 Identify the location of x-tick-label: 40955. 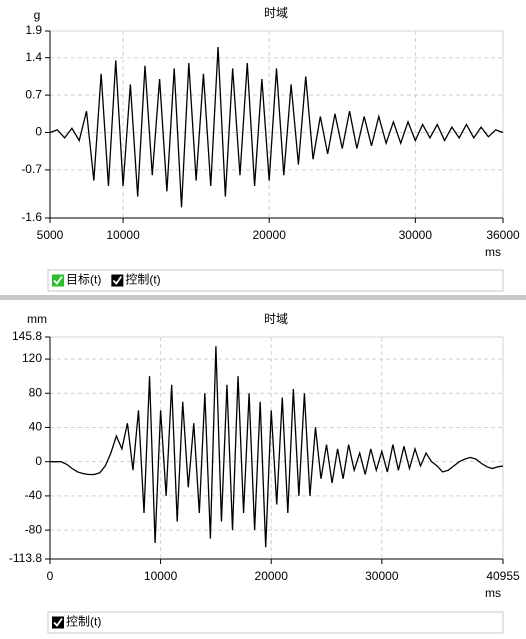
(503, 576).